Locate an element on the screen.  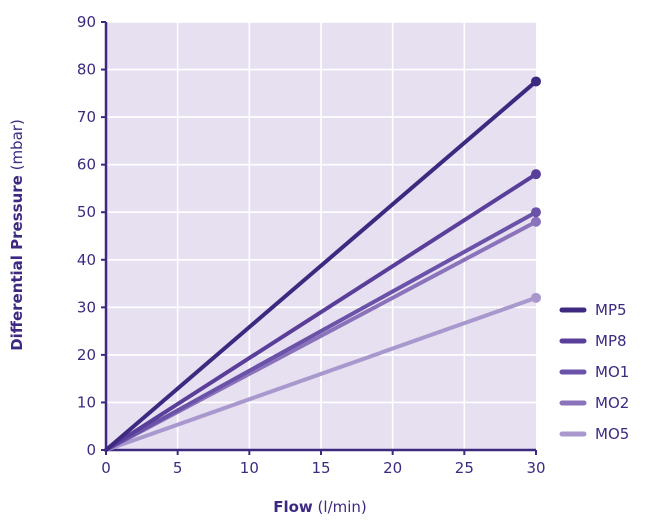
x-tick-label: 5 is located at coordinates (178, 468).